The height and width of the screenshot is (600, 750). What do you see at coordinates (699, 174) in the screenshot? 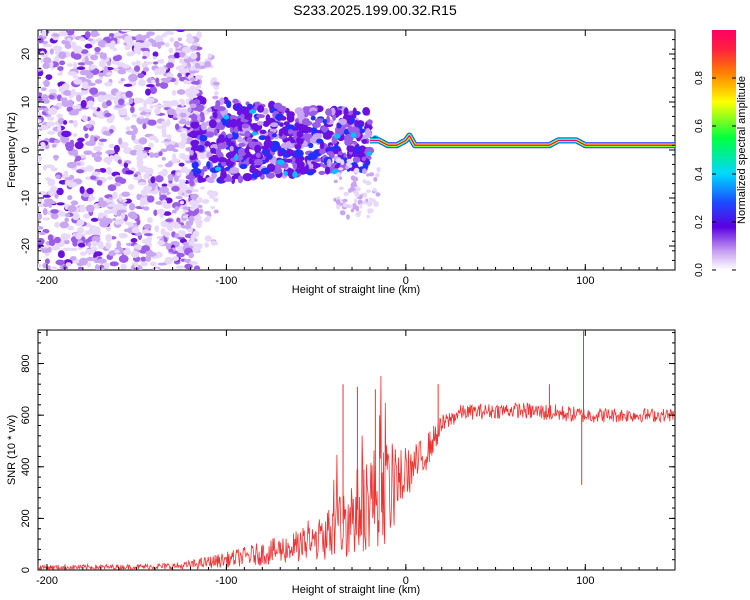
I see `colorbar-tick-label: 0.4` at bounding box center [699, 174].